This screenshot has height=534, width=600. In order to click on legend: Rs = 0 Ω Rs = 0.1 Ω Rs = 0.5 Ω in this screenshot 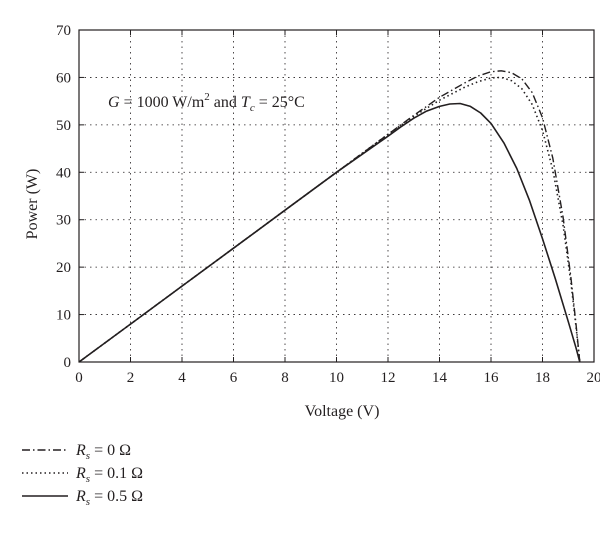, I will do `click(82, 475)`.